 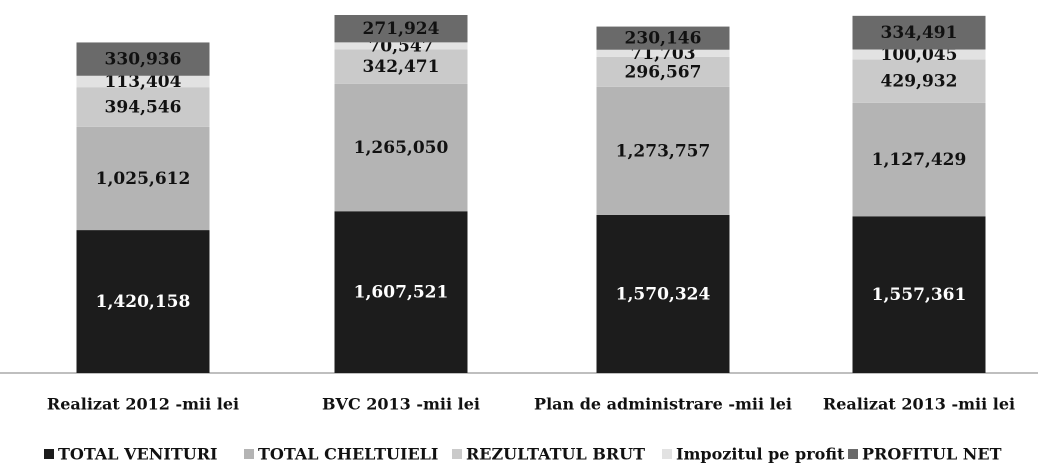 I want to click on value-label: 1,025,612, so click(x=143, y=179).